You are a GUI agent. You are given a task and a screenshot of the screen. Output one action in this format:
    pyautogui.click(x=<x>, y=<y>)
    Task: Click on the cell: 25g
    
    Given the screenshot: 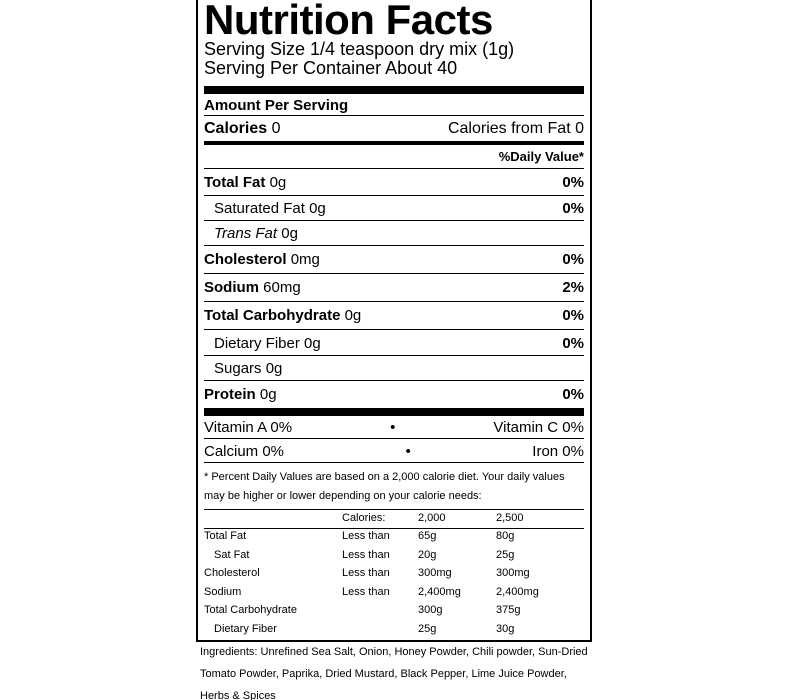 What is the action you would take?
    pyautogui.click(x=427, y=628)
    